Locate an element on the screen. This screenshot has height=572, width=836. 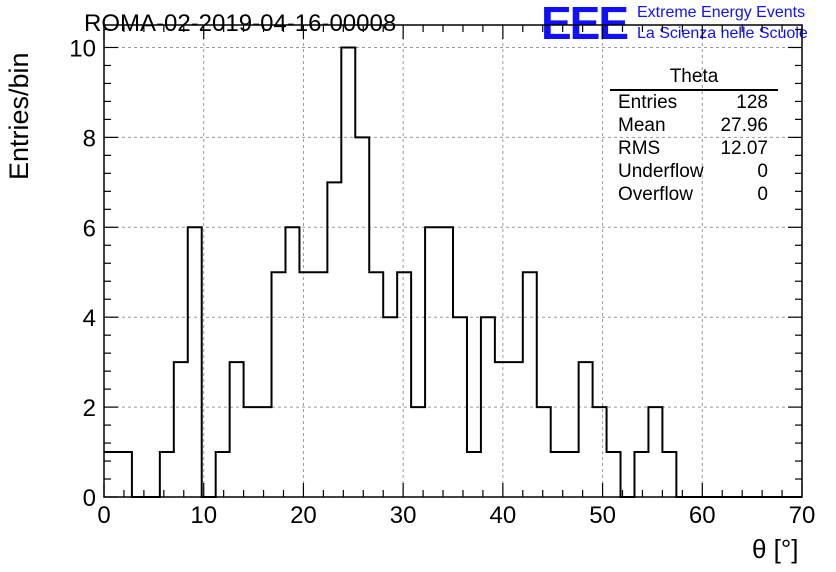
y-tick-label: 8 is located at coordinates (89, 138).